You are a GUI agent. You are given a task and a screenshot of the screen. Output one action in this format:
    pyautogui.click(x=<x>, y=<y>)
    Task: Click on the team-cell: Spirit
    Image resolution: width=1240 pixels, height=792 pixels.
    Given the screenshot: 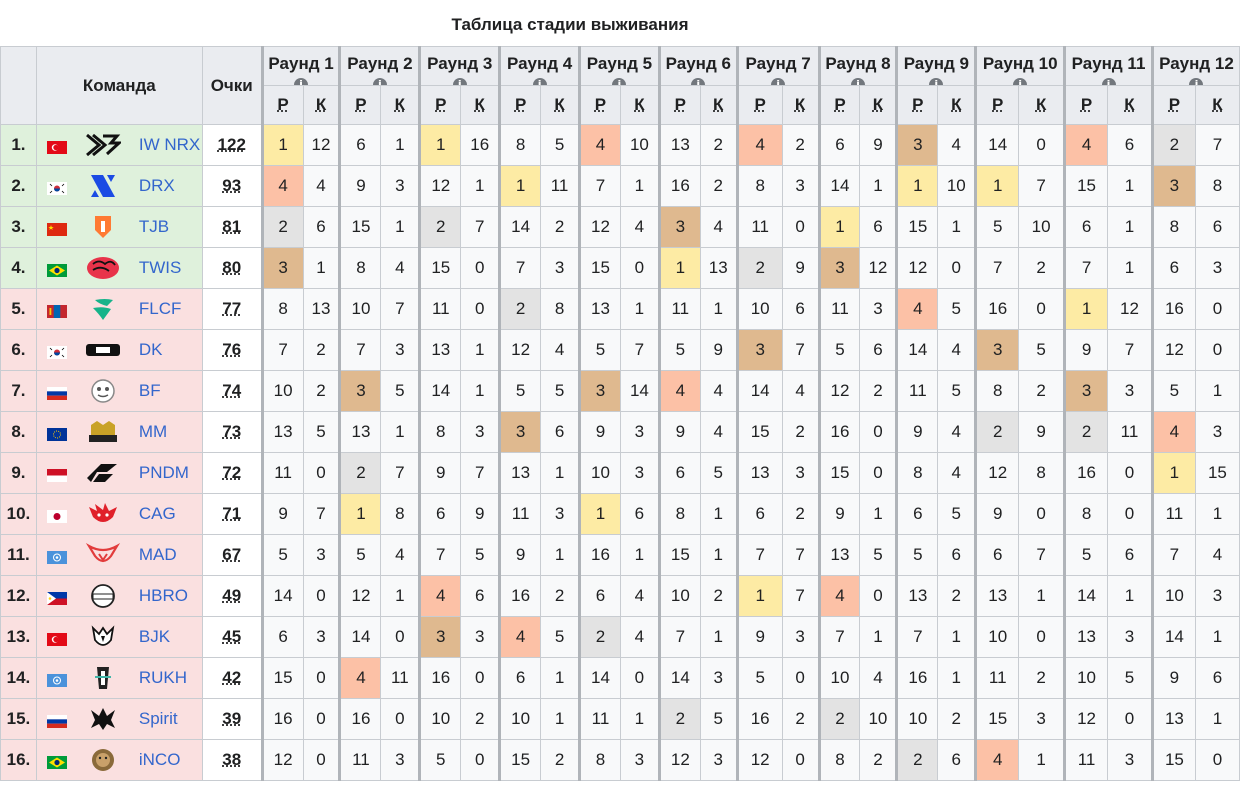 What is the action you would take?
    pyautogui.click(x=119, y=719)
    